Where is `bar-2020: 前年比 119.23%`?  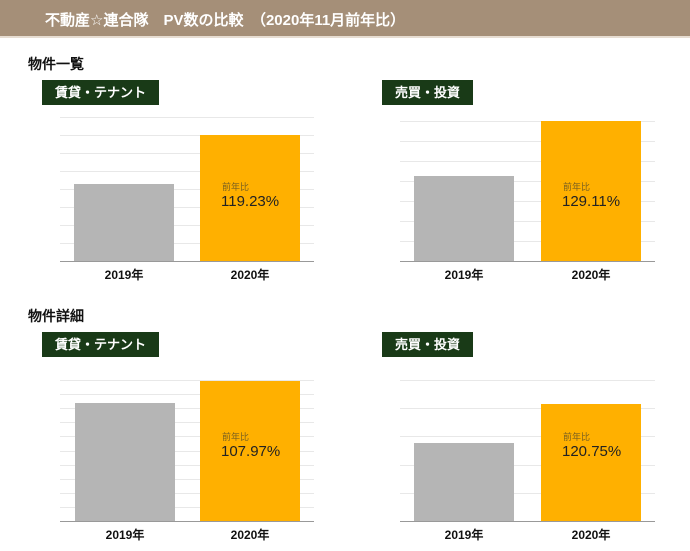 bar-2020: 前年比 119.23% is located at coordinates (250, 198).